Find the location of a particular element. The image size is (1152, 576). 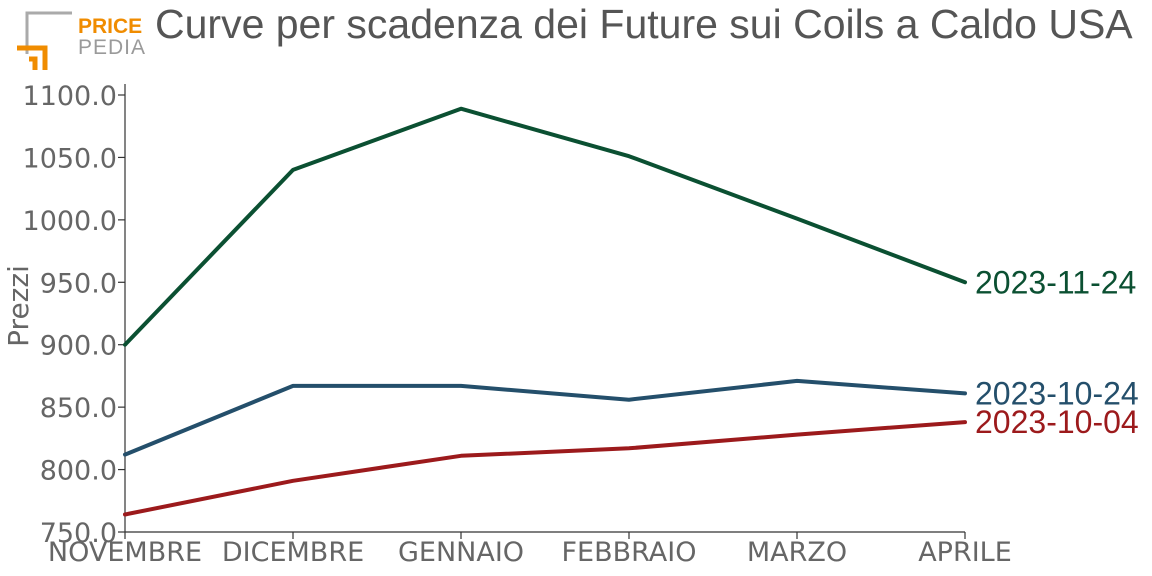

y-tick-label: 750.0 is located at coordinates (78, 533).